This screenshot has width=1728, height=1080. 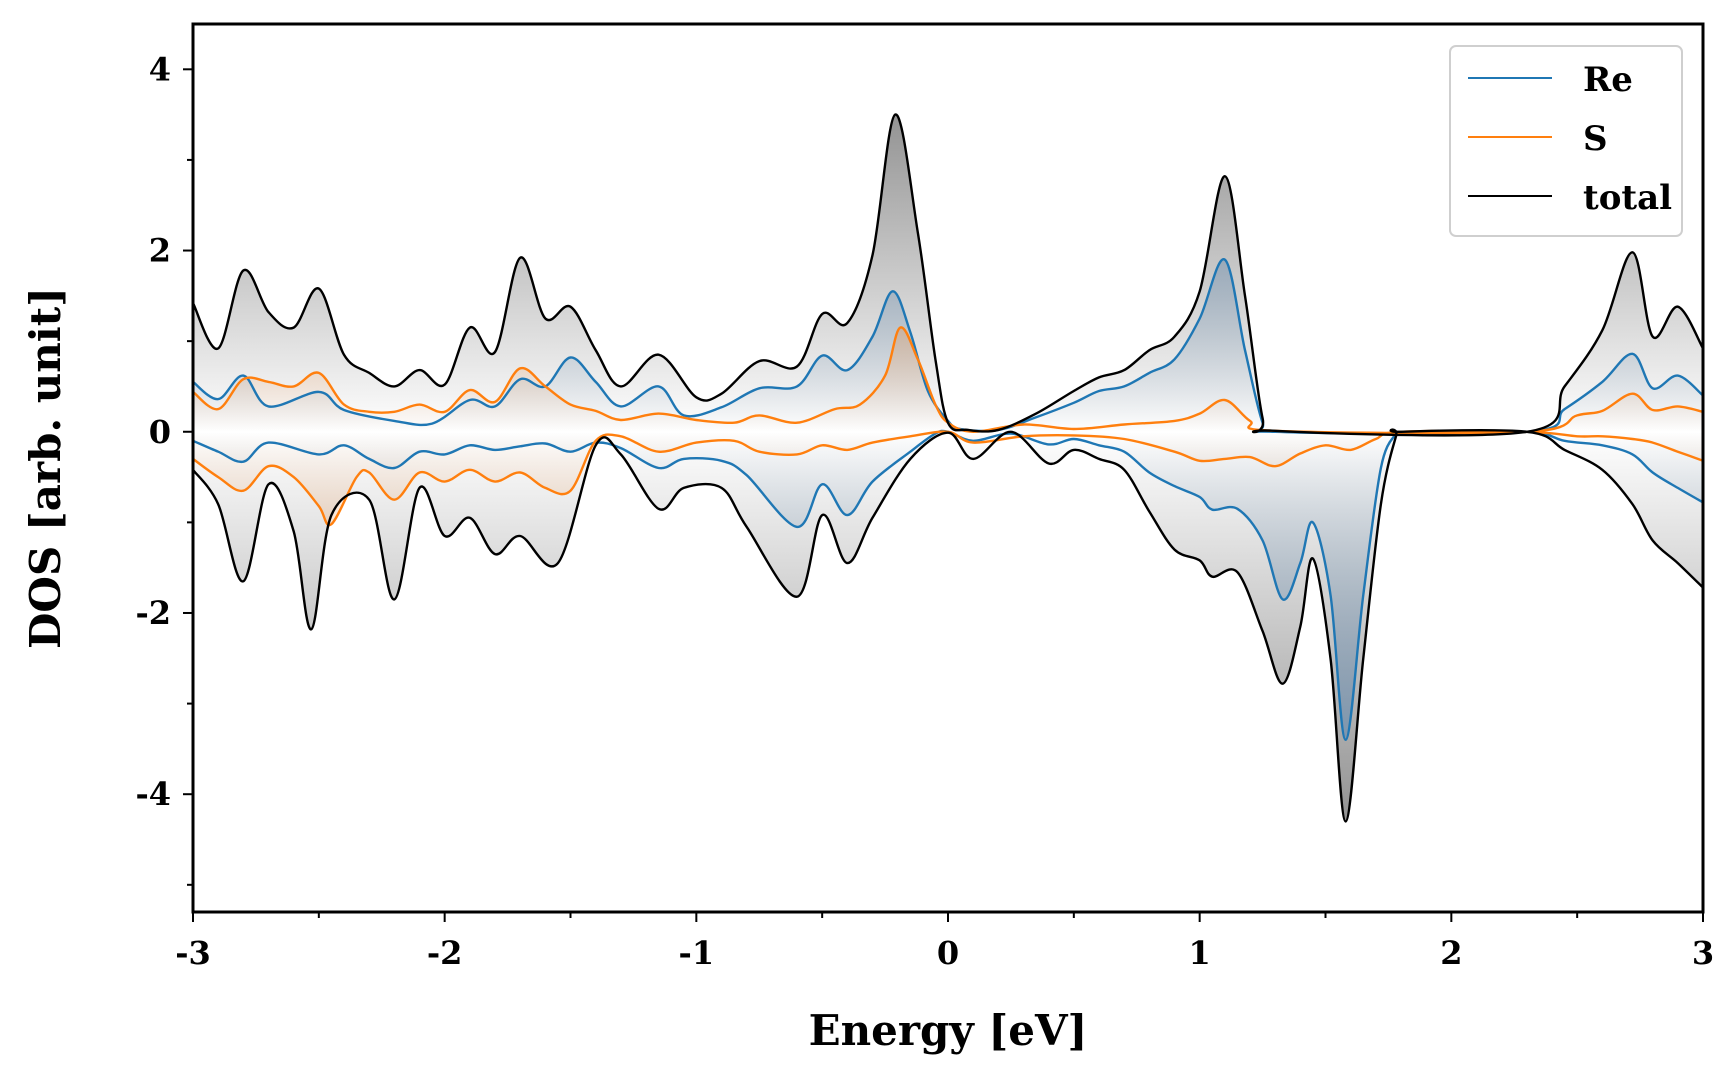 I want to click on legend-box, so click(x=1566, y=141).